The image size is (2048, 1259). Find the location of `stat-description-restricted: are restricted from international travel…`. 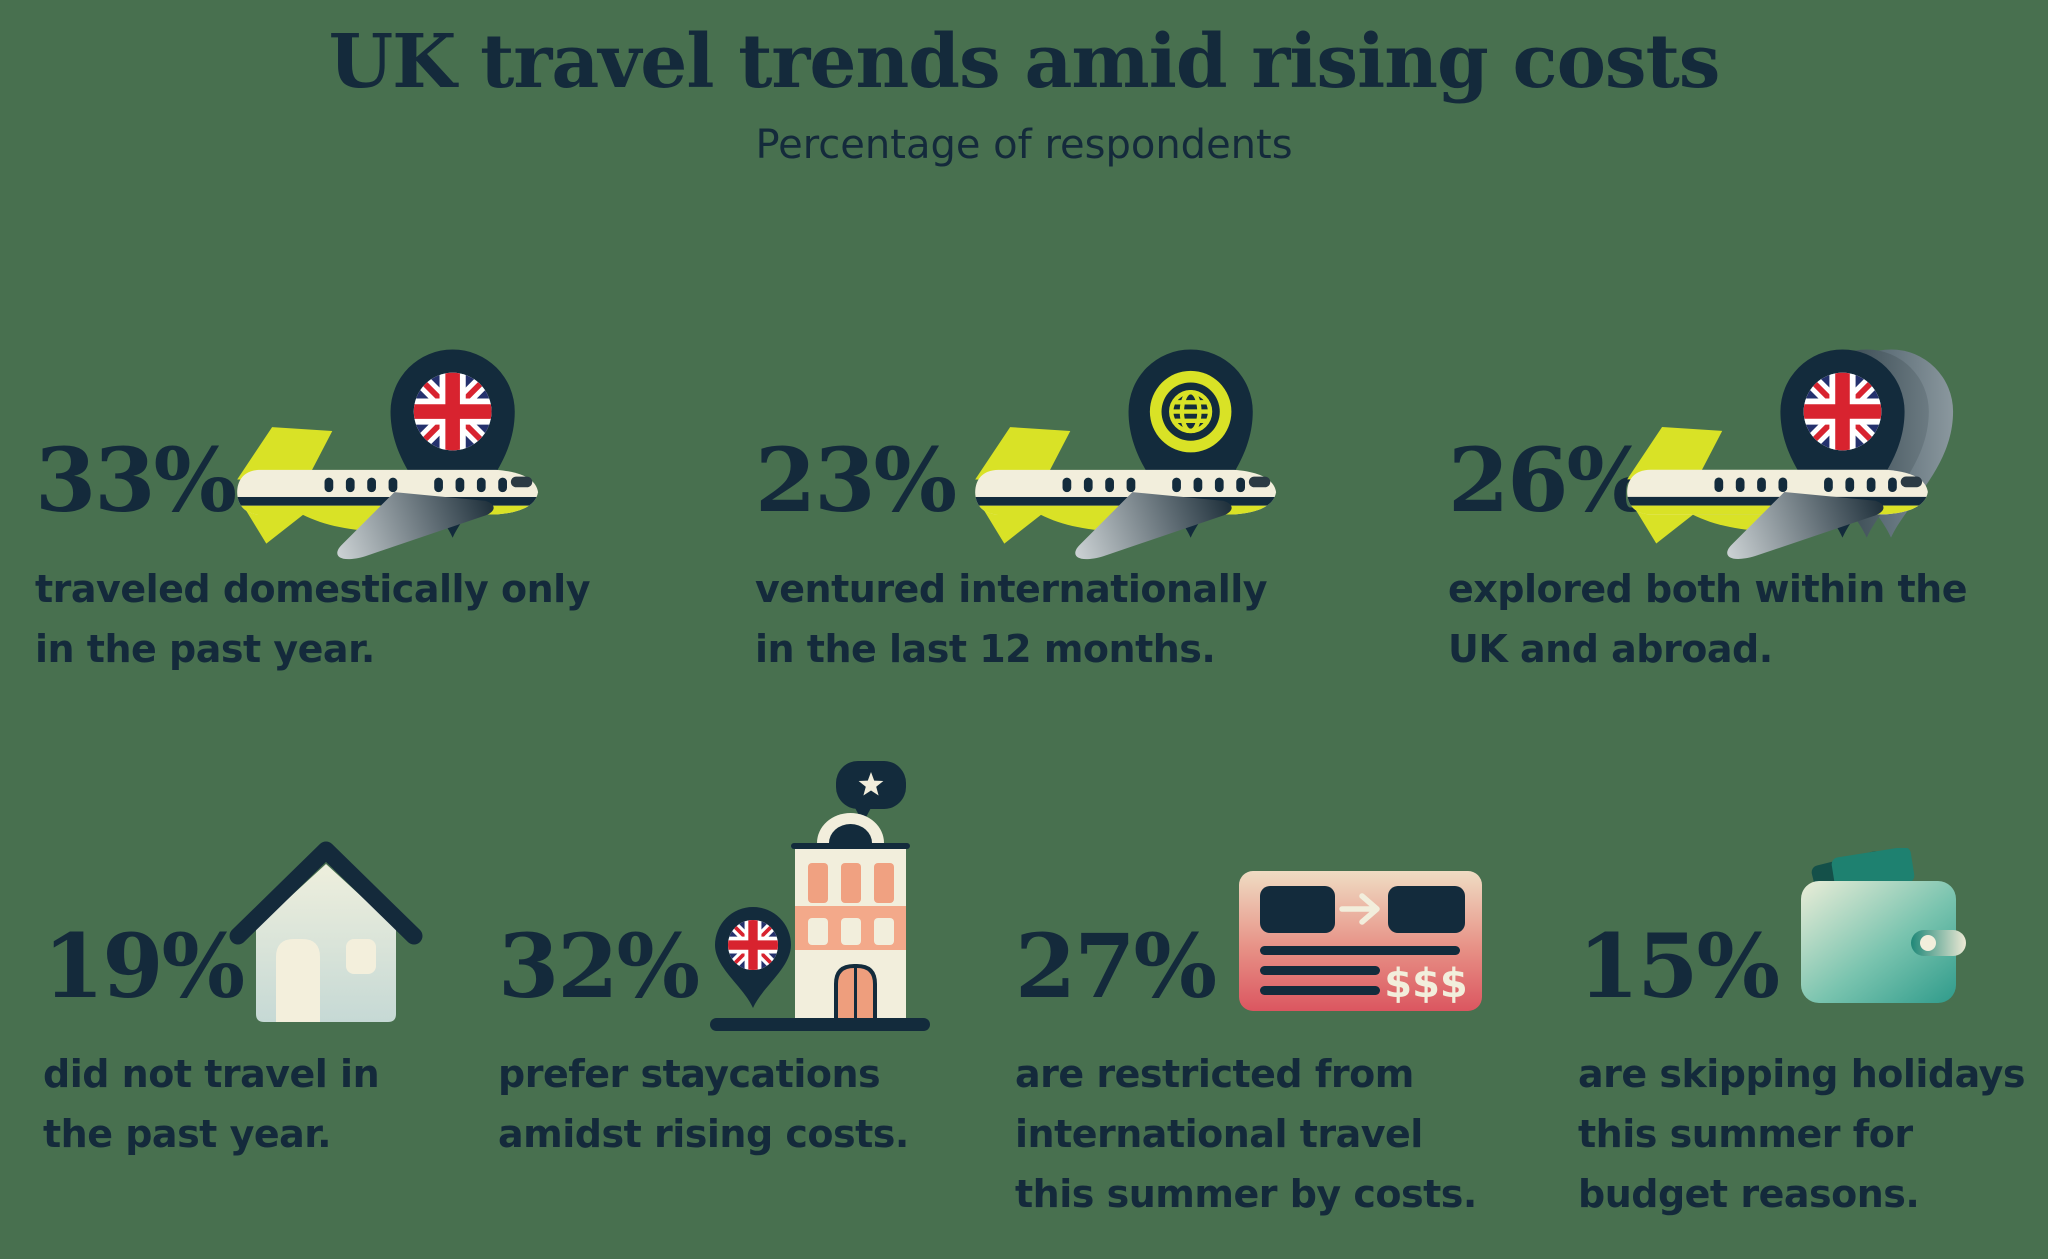

stat-description-restricted: are restricted from international travel… is located at coordinates (1246, 1134).